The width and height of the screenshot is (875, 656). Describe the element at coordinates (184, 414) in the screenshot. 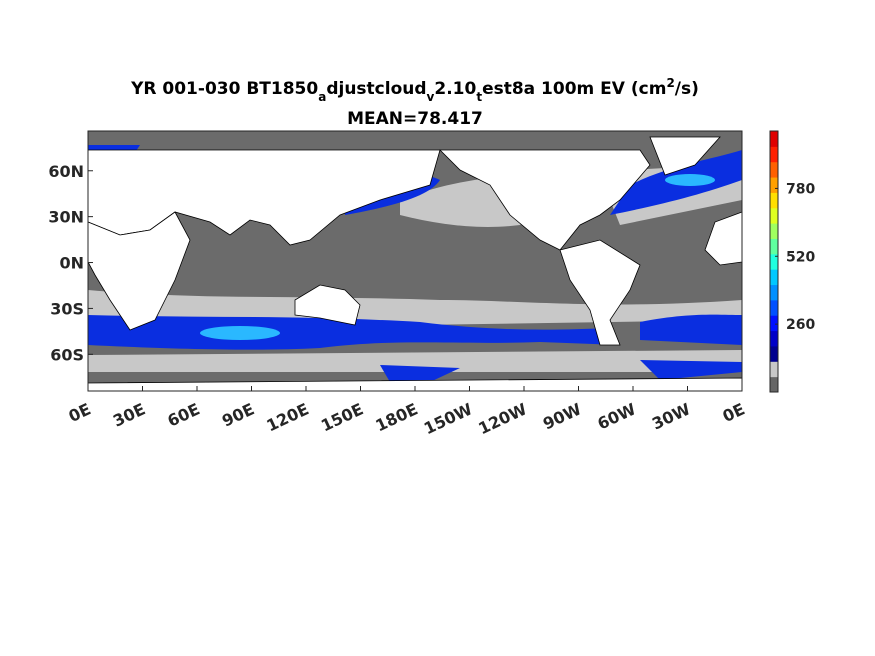

I see `x-tick-label: 60E` at that location.